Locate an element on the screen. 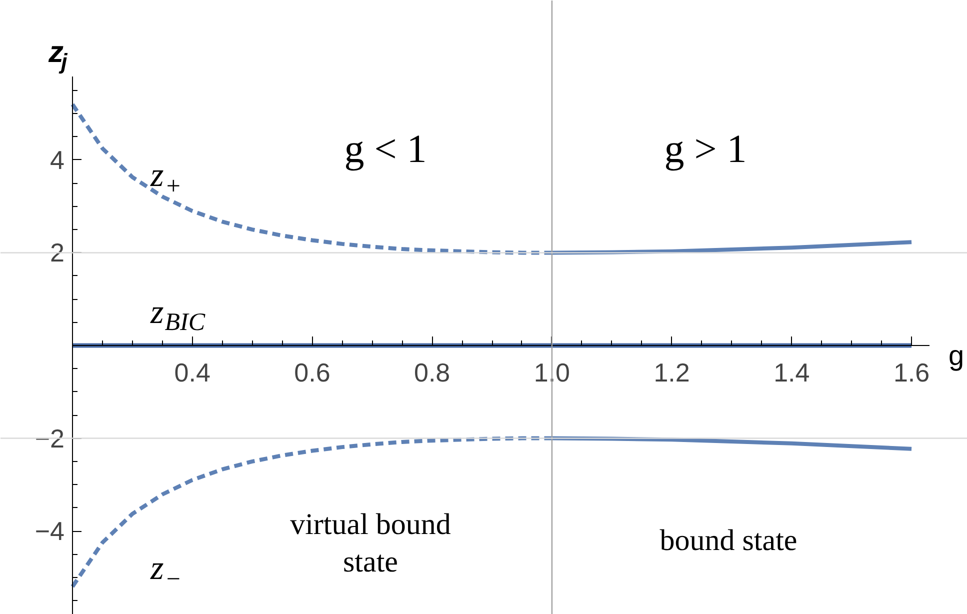 The width and height of the screenshot is (967, 614). x-tick-label: 1.4 is located at coordinates (792, 373).